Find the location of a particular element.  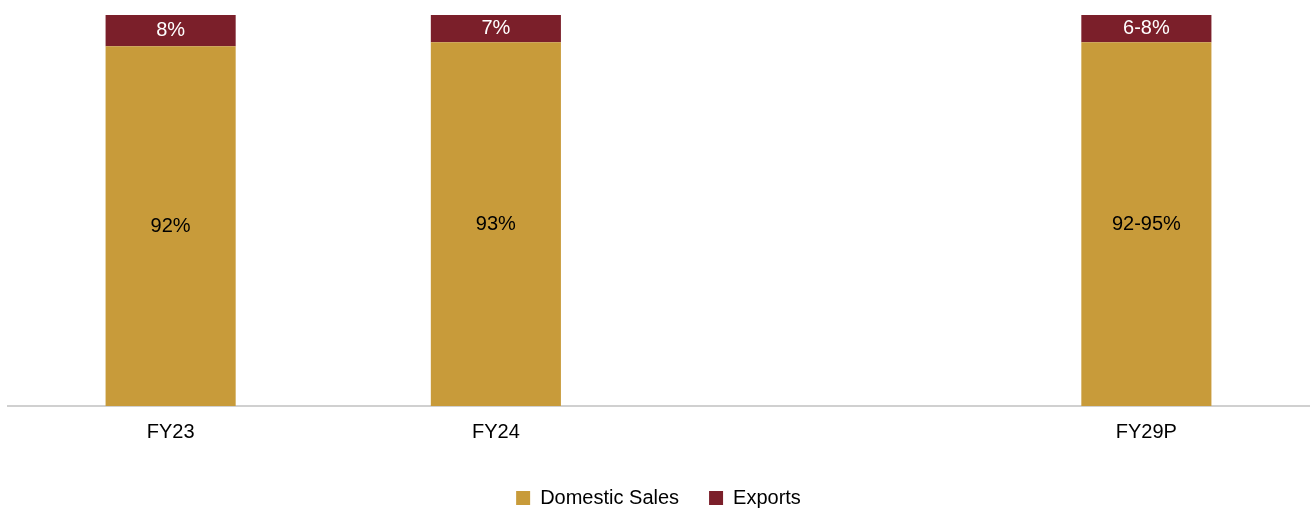

legend-label: Exports is located at coordinates (767, 496).